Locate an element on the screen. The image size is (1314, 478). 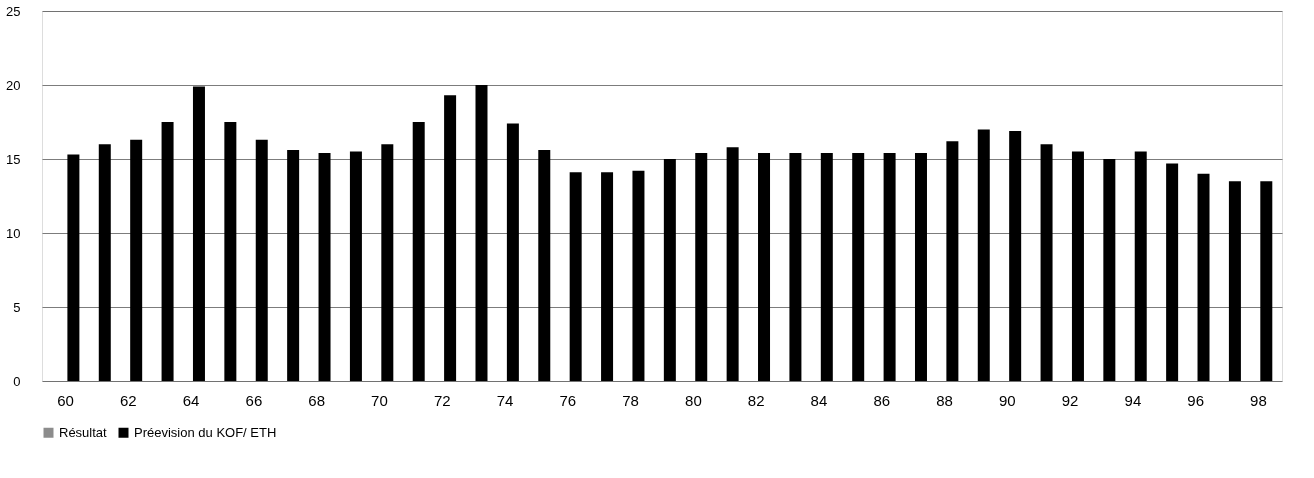
x-tick-label: 92 is located at coordinates (1070, 400).